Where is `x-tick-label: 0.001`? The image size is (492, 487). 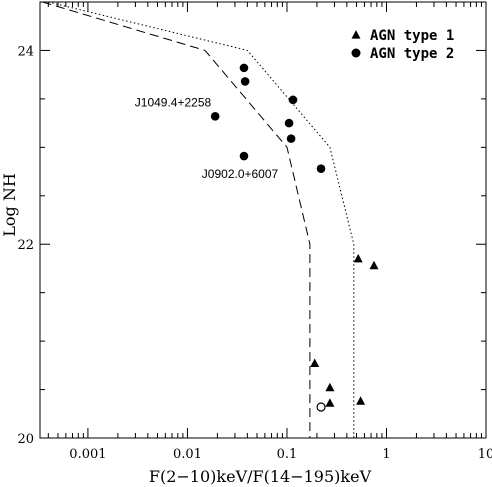
x-tick-label: 0.001 is located at coordinates (87, 454).